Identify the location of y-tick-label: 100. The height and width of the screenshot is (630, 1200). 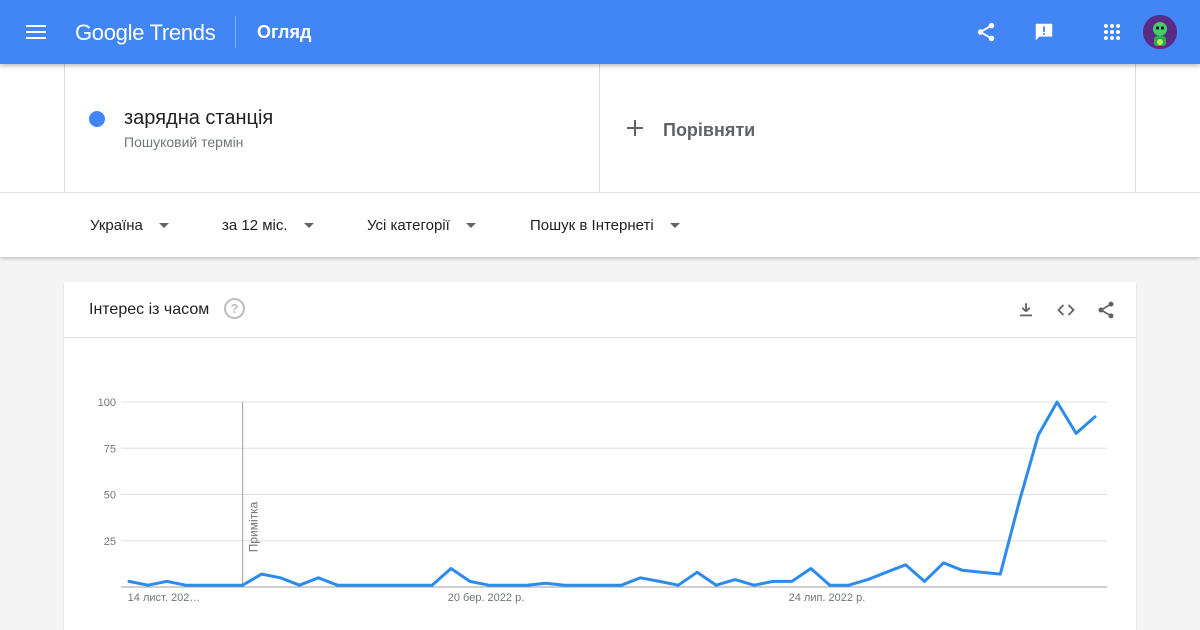
(107, 403).